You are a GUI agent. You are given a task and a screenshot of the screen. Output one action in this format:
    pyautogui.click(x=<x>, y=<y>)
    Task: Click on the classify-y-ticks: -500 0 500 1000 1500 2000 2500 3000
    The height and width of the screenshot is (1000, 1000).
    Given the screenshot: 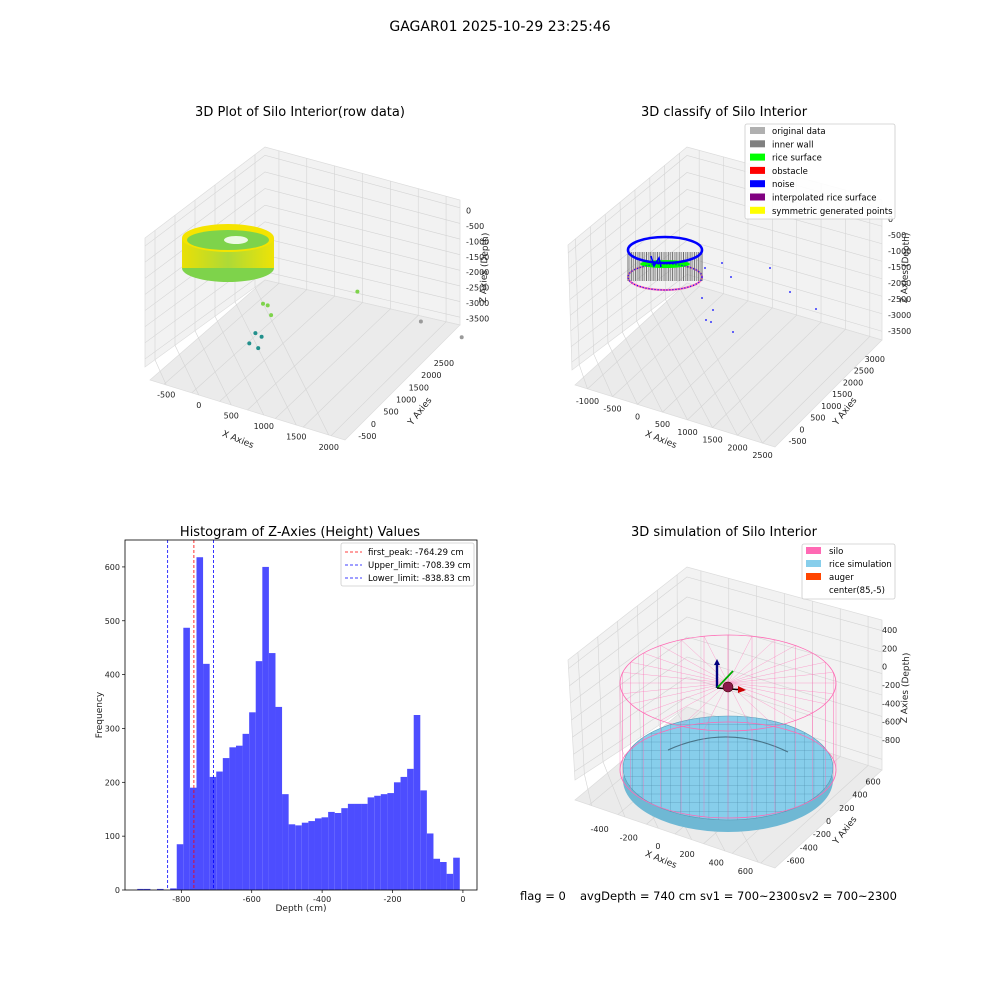 What is the action you would take?
    pyautogui.click(x=836, y=400)
    